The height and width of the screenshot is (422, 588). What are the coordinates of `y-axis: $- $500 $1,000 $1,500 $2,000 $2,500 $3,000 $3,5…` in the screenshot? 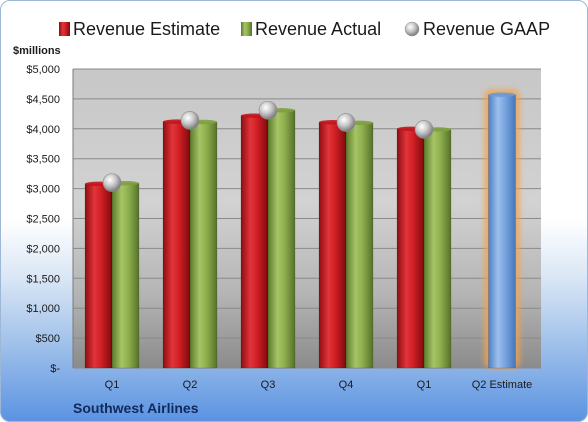 It's located at (50, 219).